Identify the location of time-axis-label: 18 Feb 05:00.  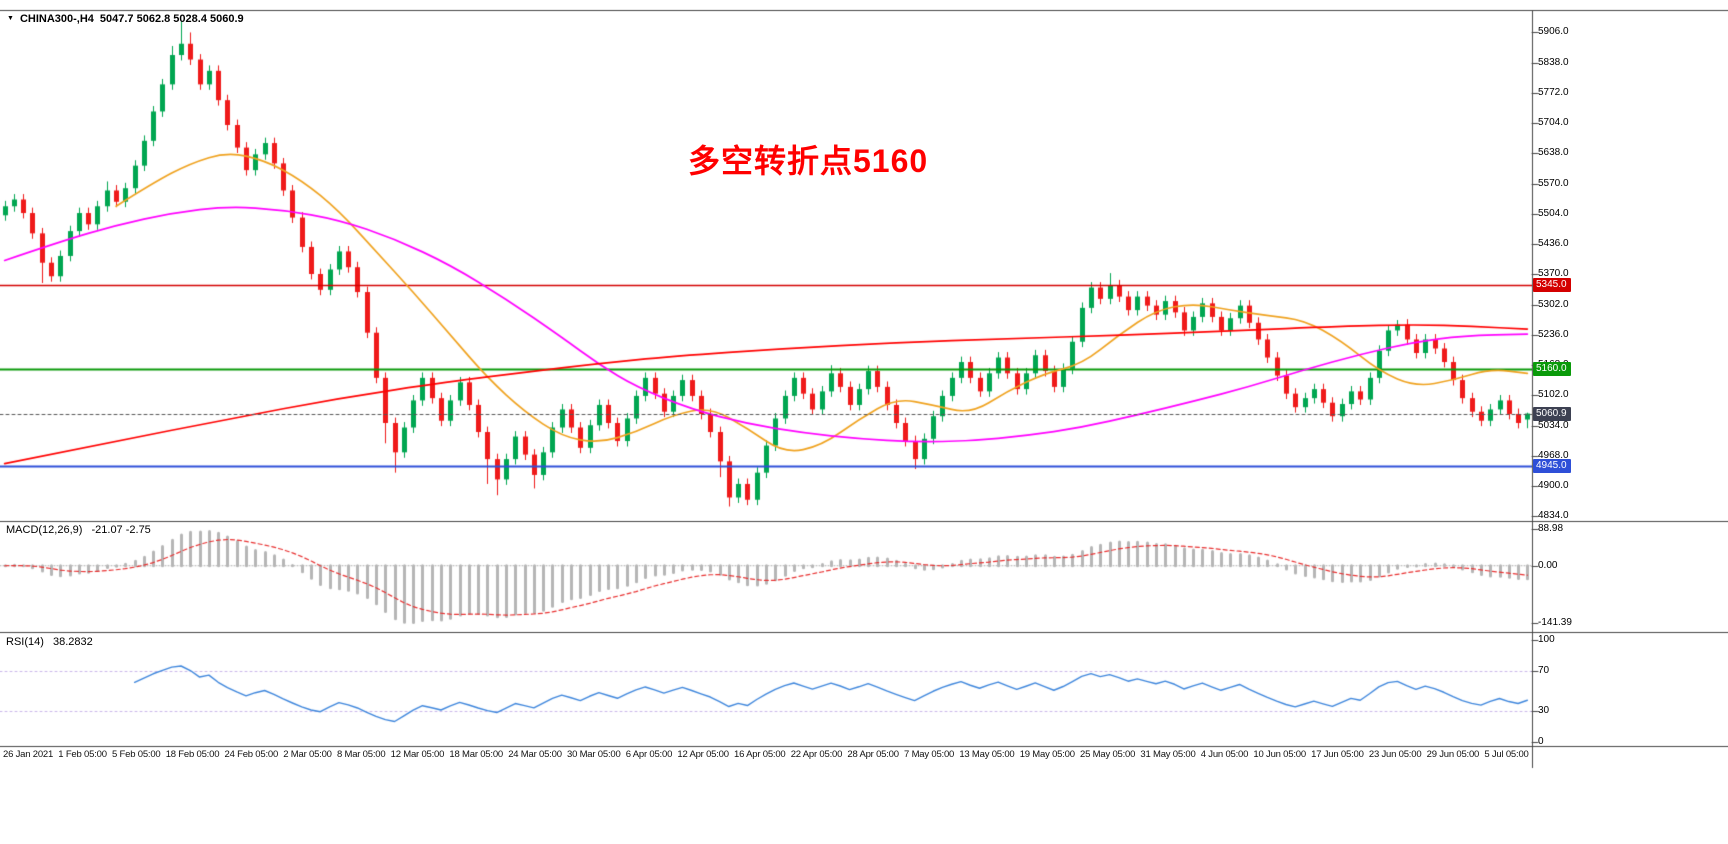
(192, 754).